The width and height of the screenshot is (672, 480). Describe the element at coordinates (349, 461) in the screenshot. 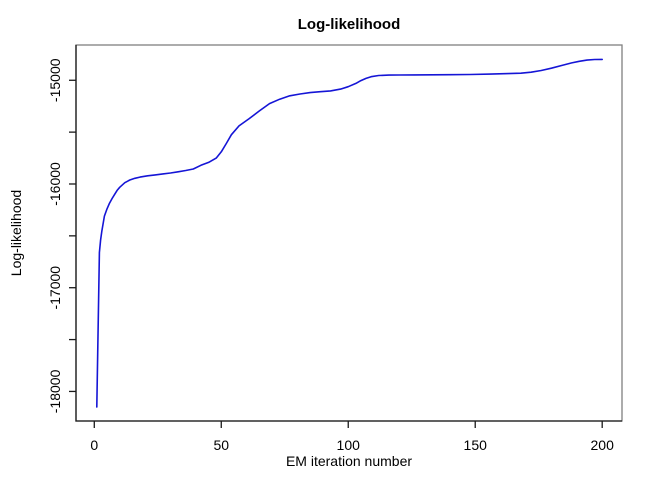

I see `x-axis-label: EM iteration number` at that location.